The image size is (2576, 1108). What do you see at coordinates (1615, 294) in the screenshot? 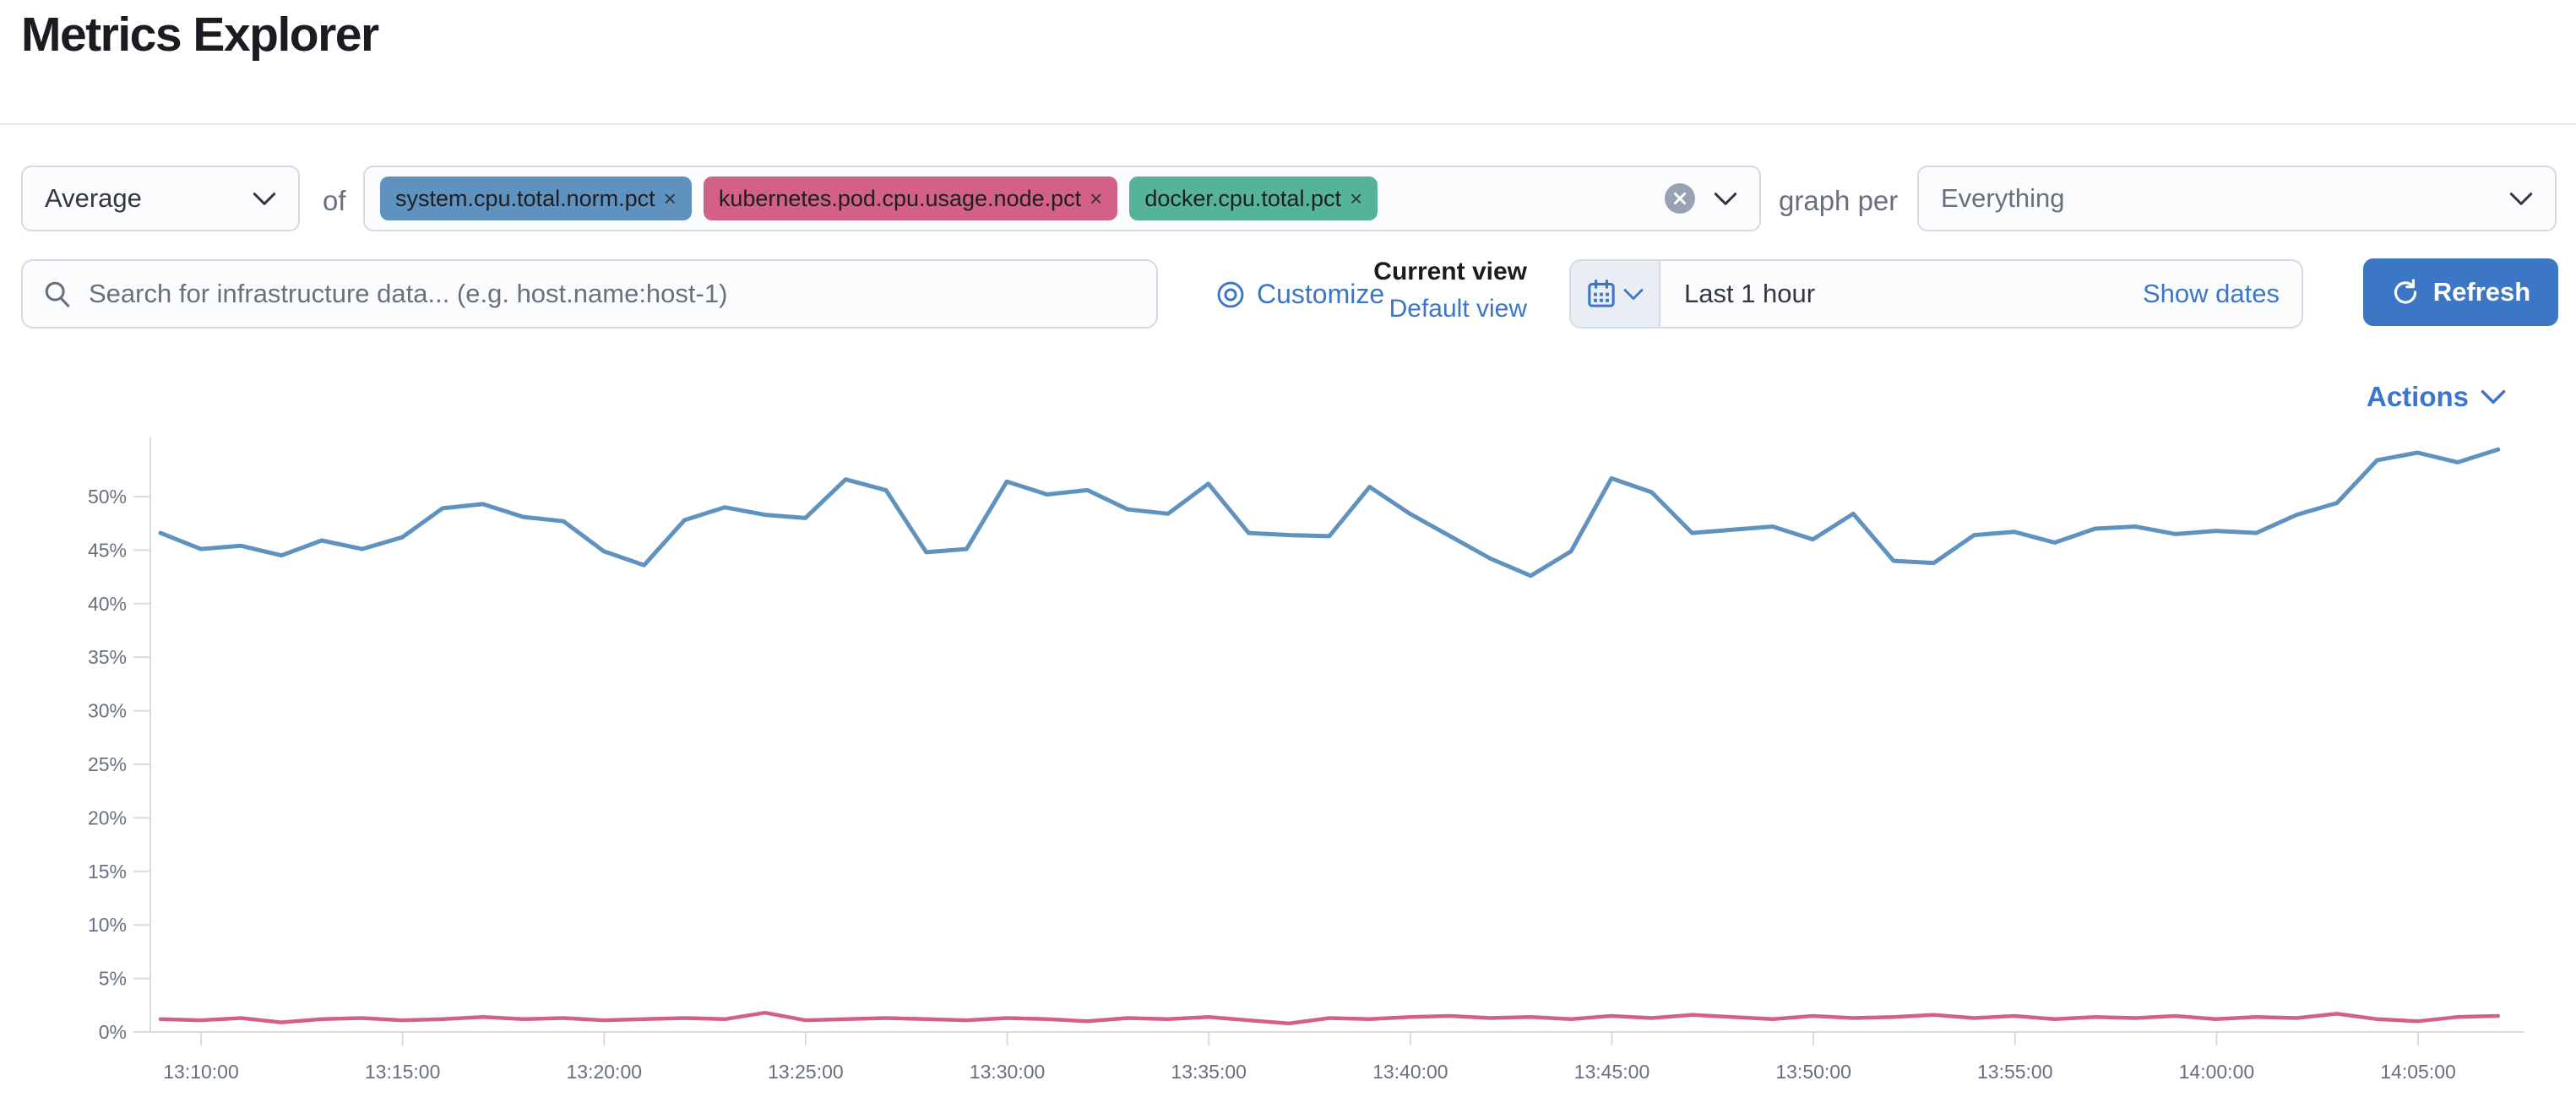
I see `date-picker-calendar-button` at bounding box center [1615, 294].